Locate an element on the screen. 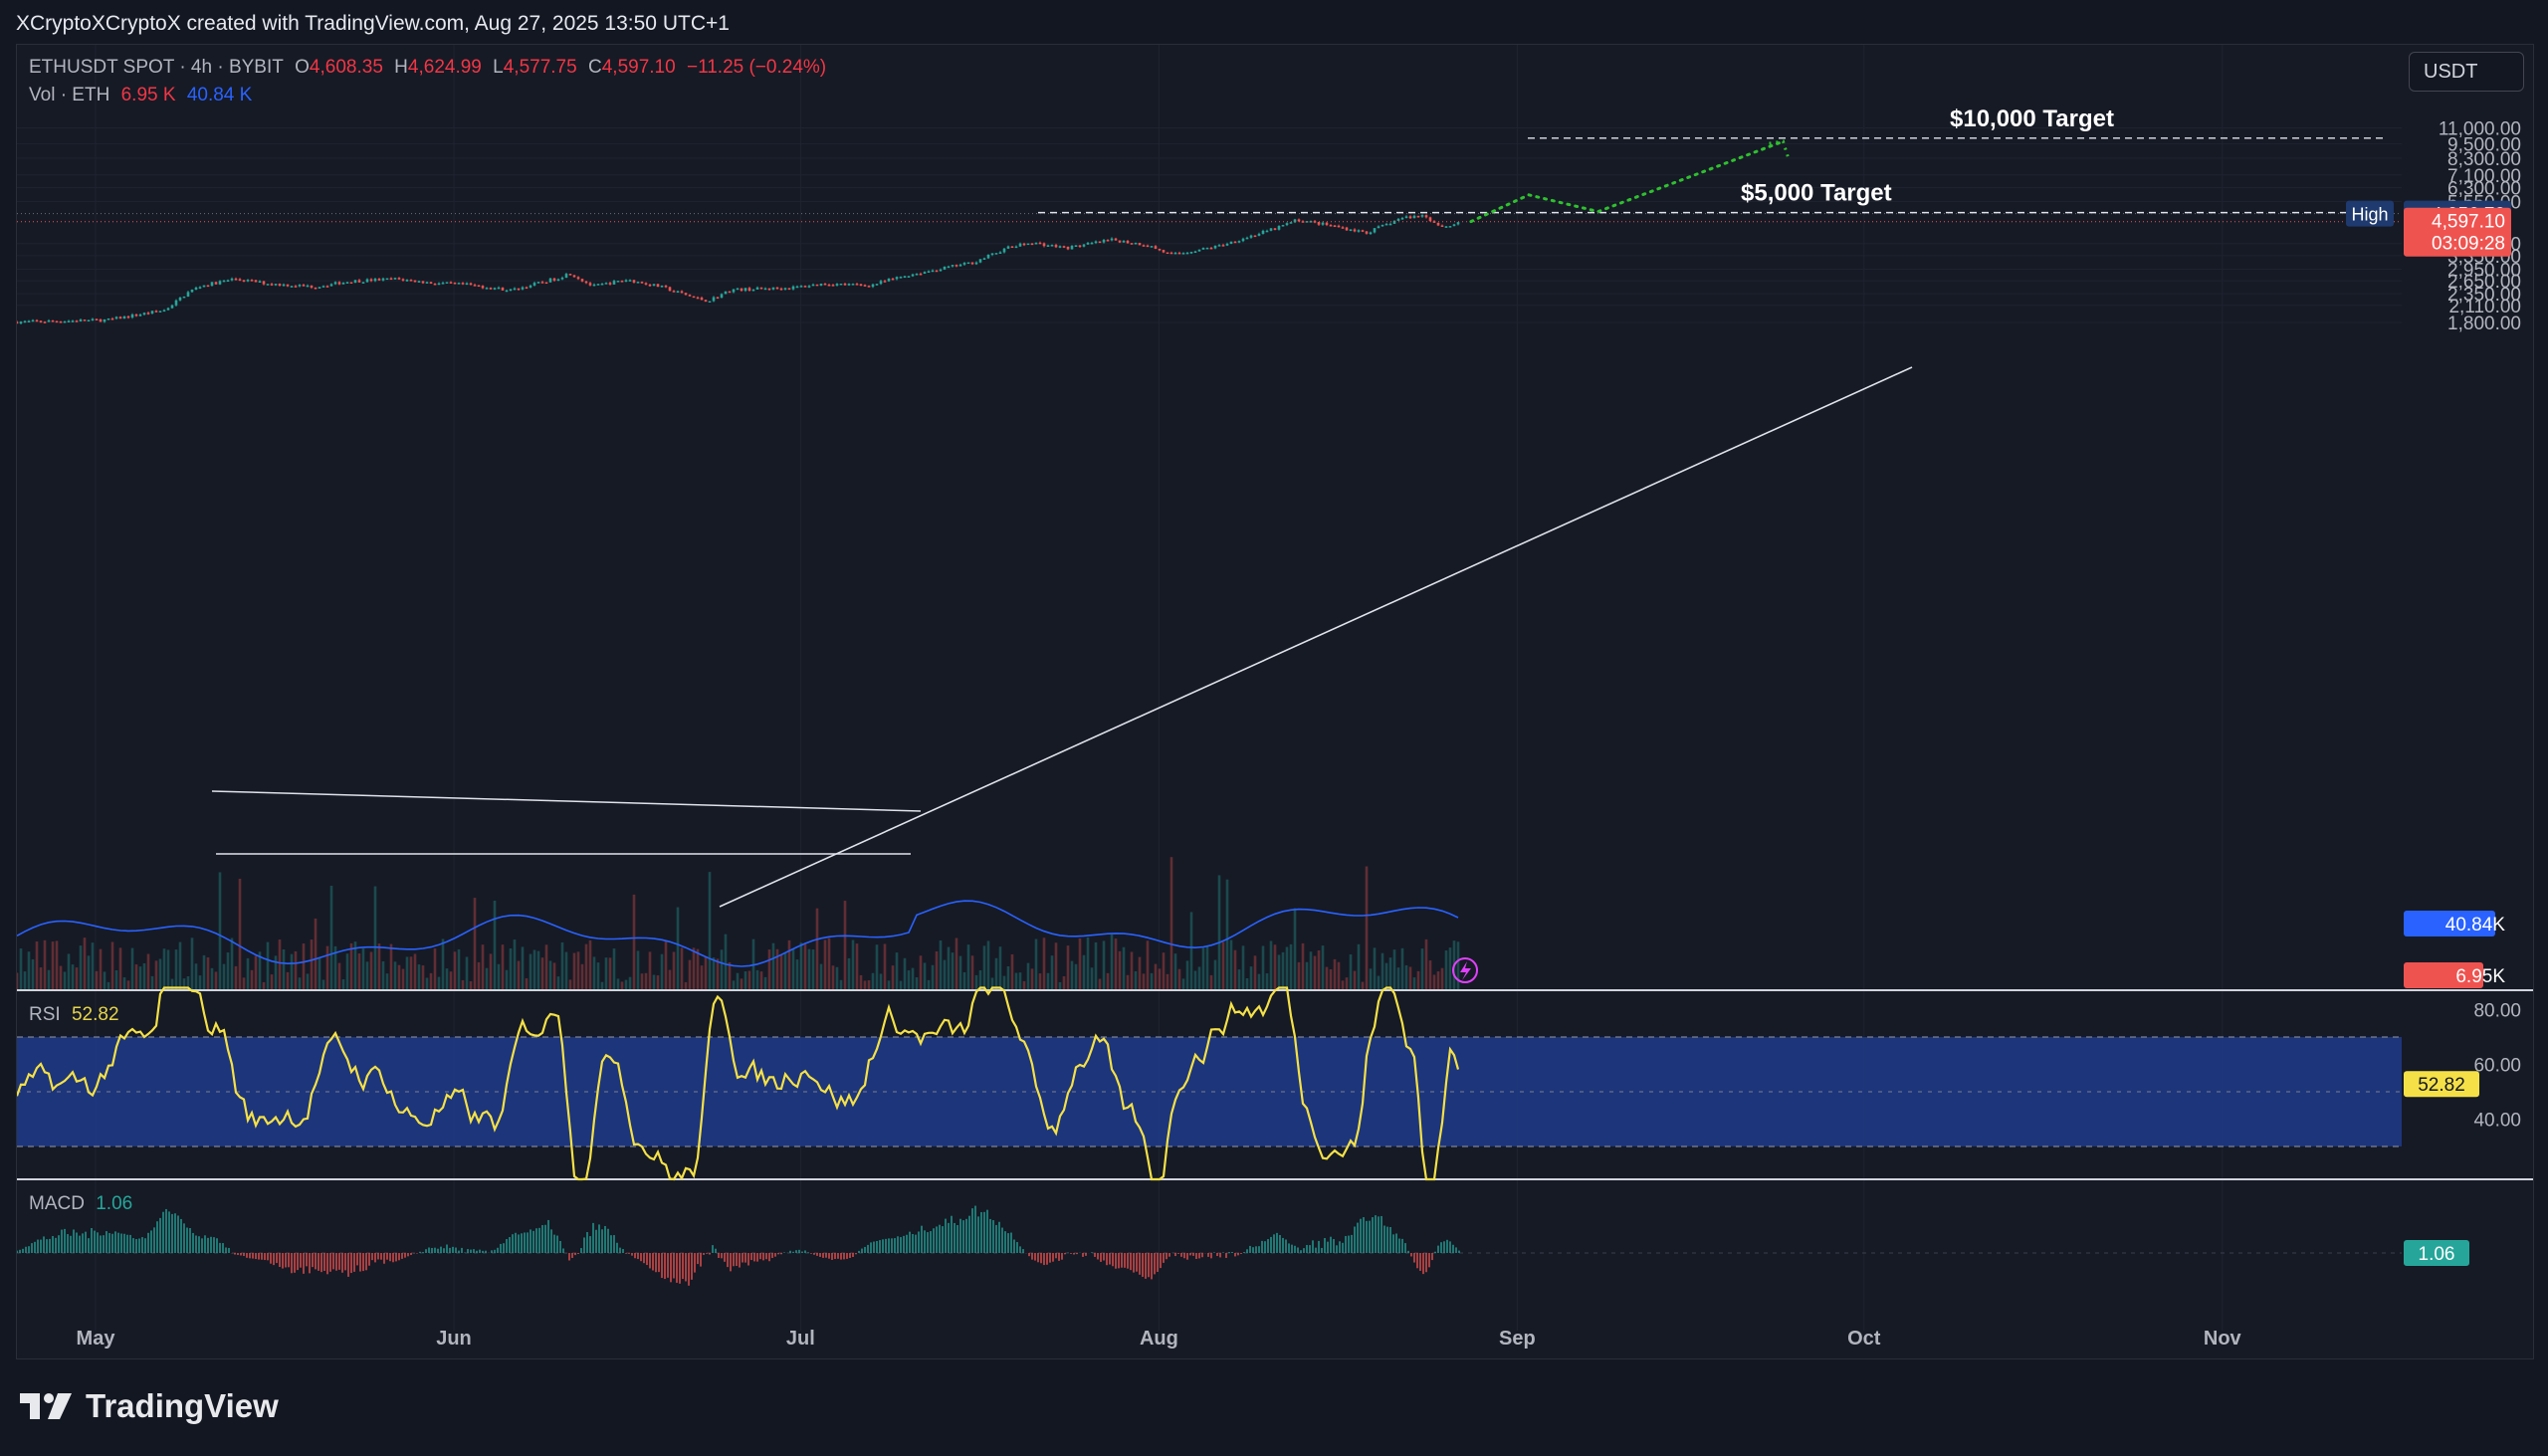 This screenshot has width=2548, height=1456. rsi-label: RSI is located at coordinates (45, 1014).